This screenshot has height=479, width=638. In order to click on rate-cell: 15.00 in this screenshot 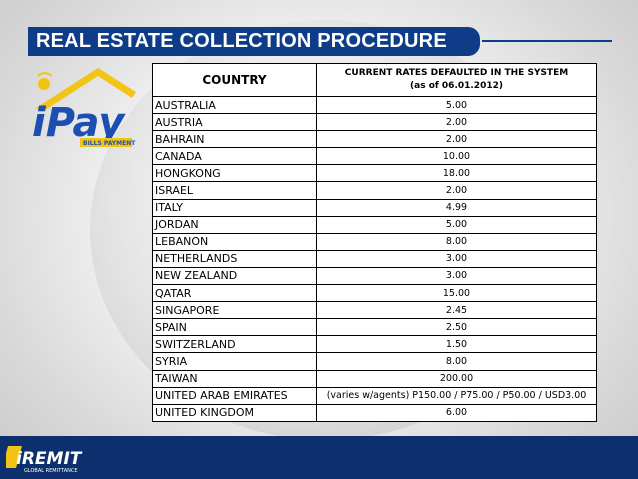, I will do `click(456, 293)`.